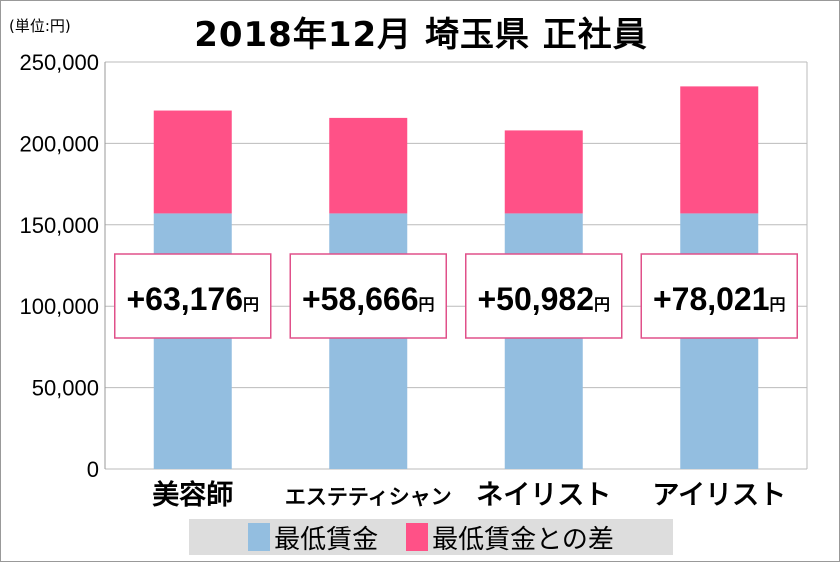 Image resolution: width=840 pixels, height=562 pixels. I want to click on legend-label: 最低賃金との差, so click(523, 539).